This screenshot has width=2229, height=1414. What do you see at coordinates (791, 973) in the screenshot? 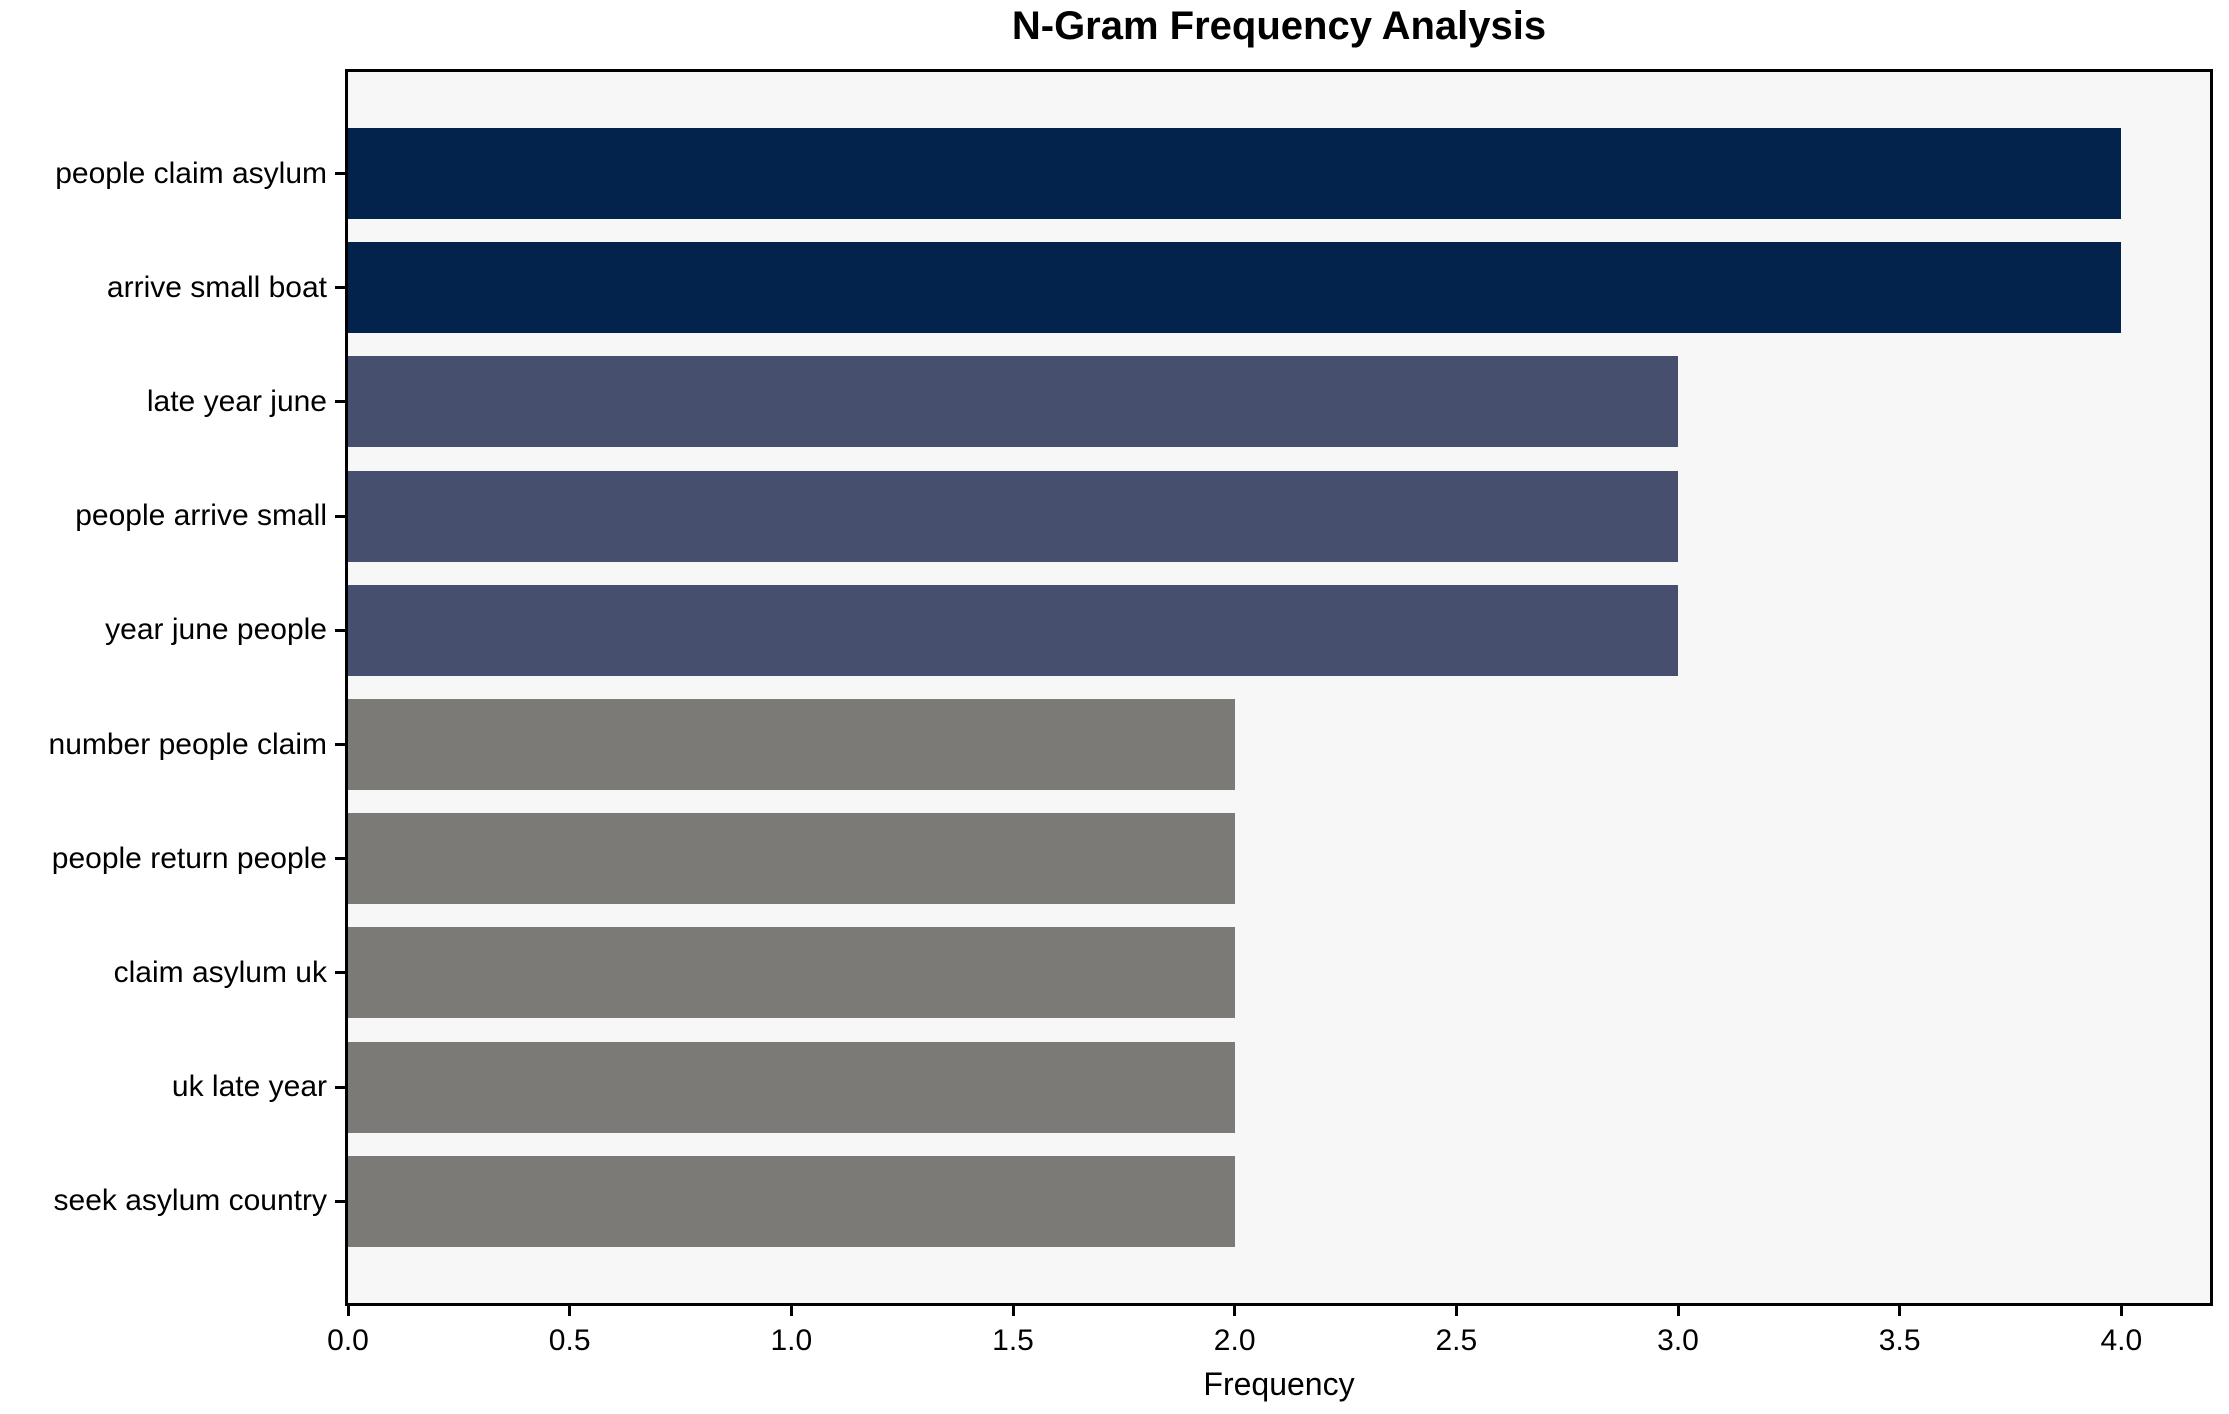
I see `bar-claim-asylum-uk` at bounding box center [791, 973].